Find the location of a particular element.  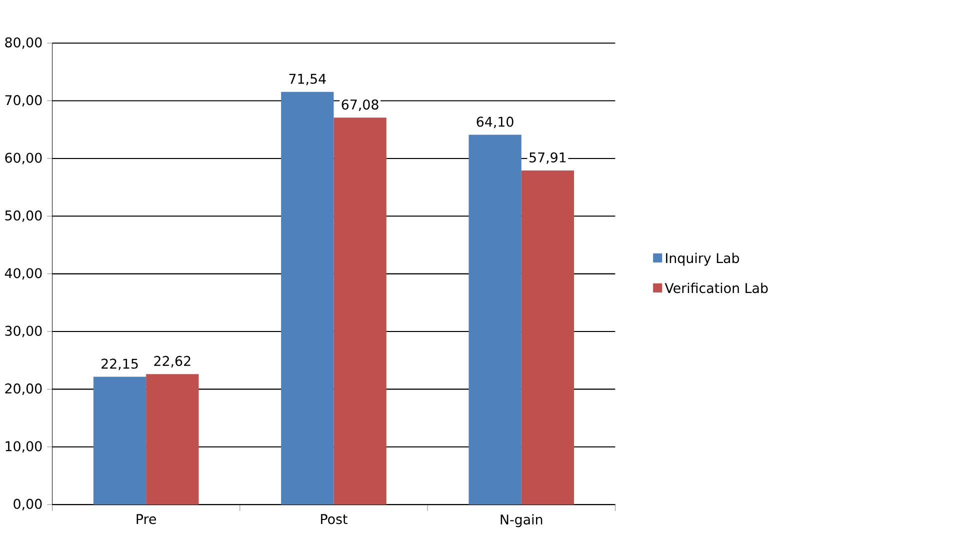

data-label: 22,15 is located at coordinates (120, 364).